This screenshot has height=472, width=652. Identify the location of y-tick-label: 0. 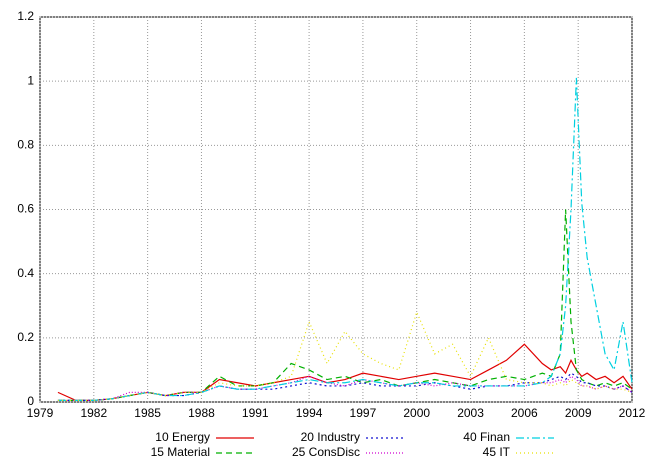
(30, 401).